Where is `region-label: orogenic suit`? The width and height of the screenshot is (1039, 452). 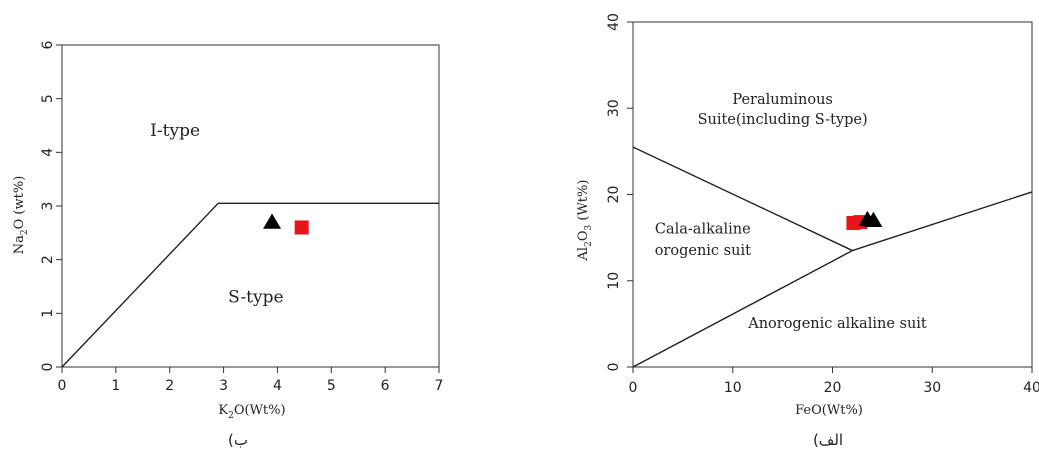 region-label: orogenic suit is located at coordinates (703, 251).